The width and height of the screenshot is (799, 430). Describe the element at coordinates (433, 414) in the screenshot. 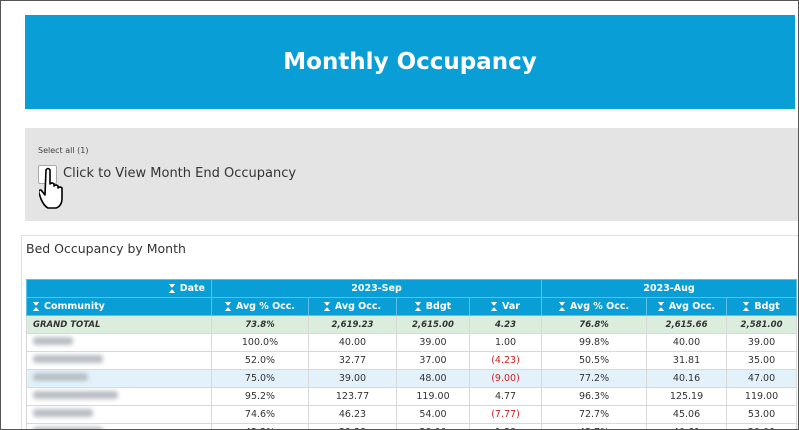

I see `value-cell: 54.00` at that location.